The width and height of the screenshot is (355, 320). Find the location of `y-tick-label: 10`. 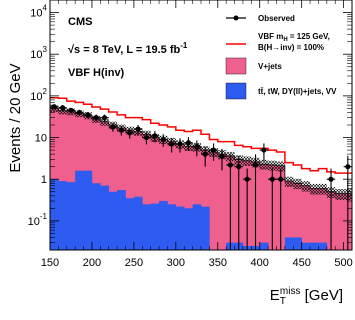

y-tick-label: 10 is located at coordinates (41, 139).